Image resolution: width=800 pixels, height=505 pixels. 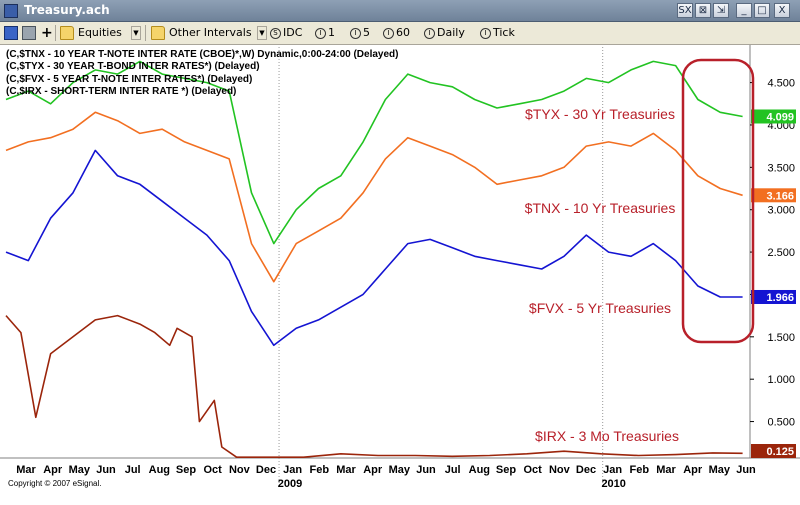 I want to click on last-value-irx: 0.125, so click(x=780, y=452).